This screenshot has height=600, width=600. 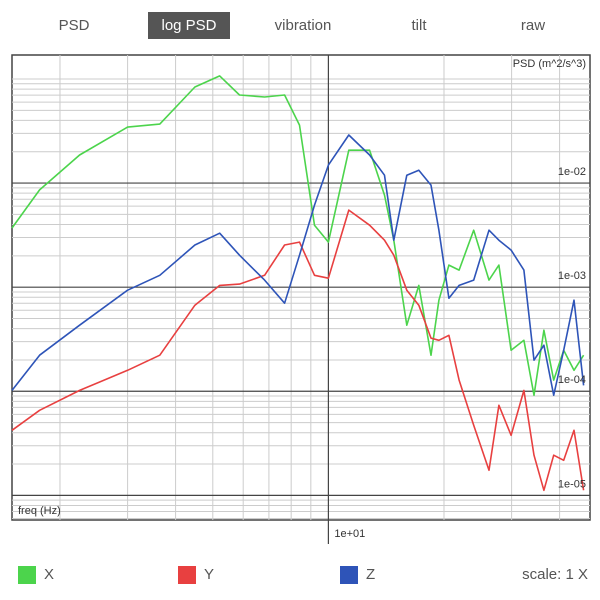 What do you see at coordinates (572, 172) in the screenshot?
I see `y-tick-label: 1e-02` at bounding box center [572, 172].